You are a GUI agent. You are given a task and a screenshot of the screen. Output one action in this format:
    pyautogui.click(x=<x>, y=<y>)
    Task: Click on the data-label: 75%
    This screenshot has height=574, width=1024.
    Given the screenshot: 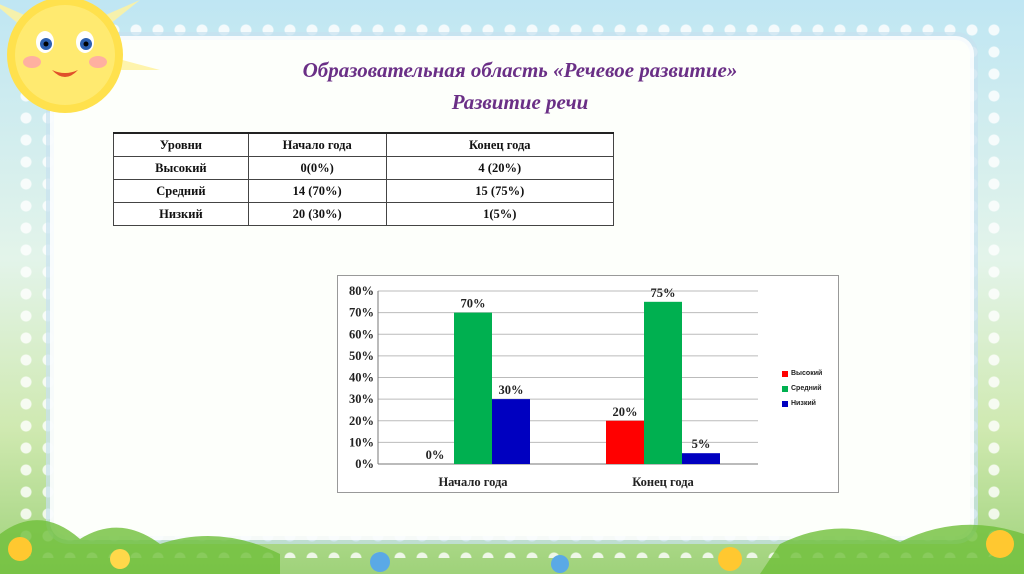 What is the action you would take?
    pyautogui.click(x=663, y=293)
    